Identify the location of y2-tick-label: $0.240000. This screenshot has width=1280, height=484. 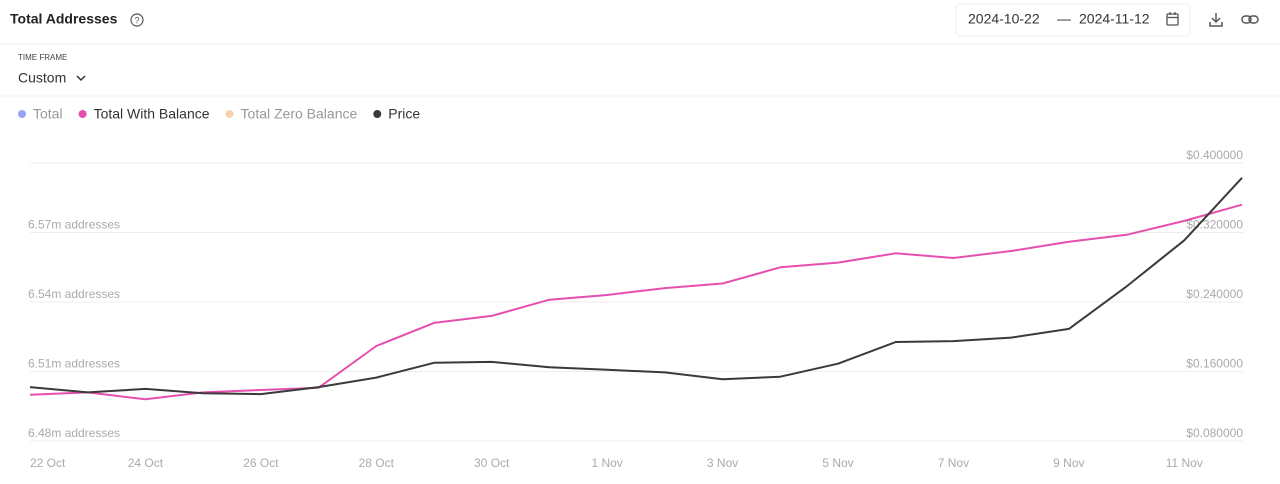
(1214, 294).